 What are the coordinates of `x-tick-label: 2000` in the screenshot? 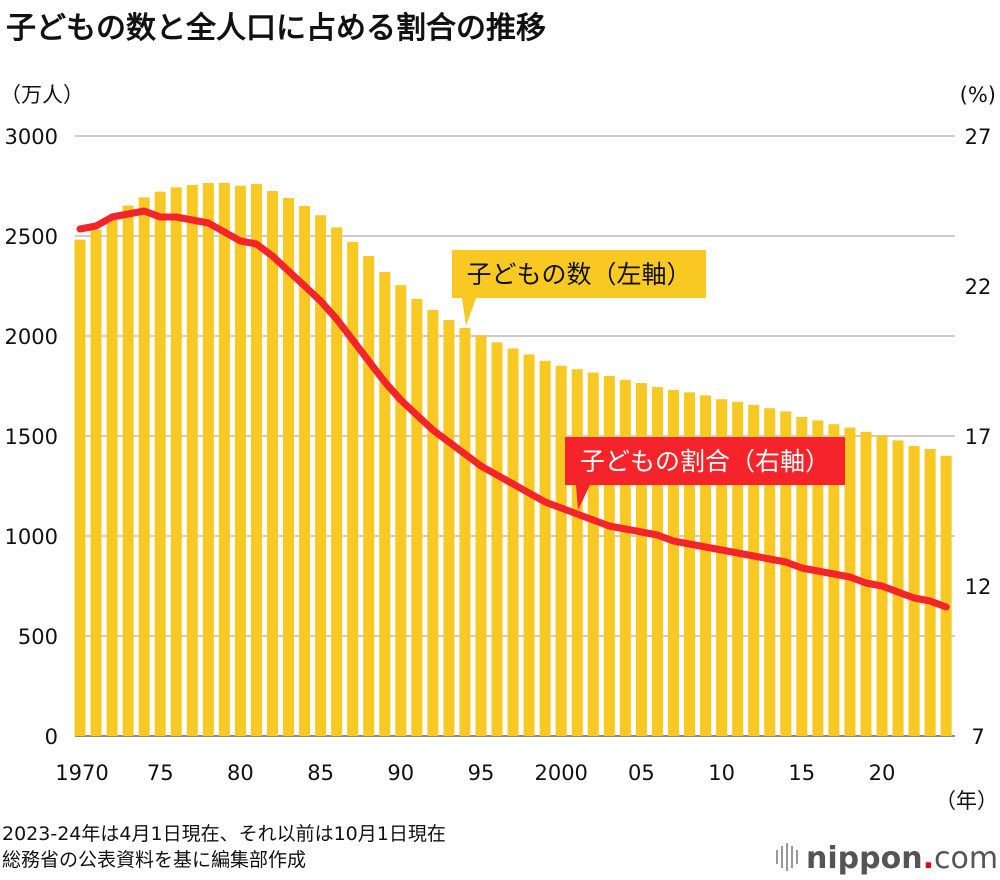 It's located at (560, 773).